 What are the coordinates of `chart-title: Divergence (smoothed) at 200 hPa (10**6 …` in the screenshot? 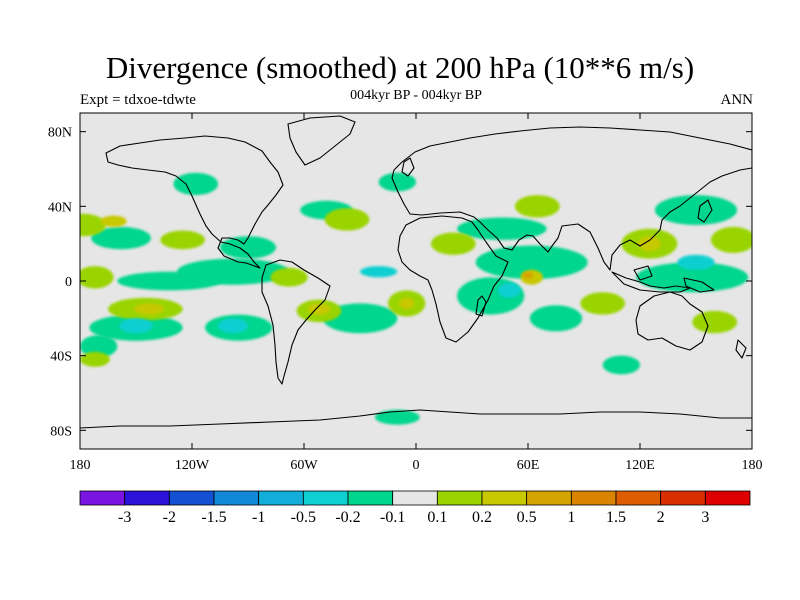 It's located at (400, 67).